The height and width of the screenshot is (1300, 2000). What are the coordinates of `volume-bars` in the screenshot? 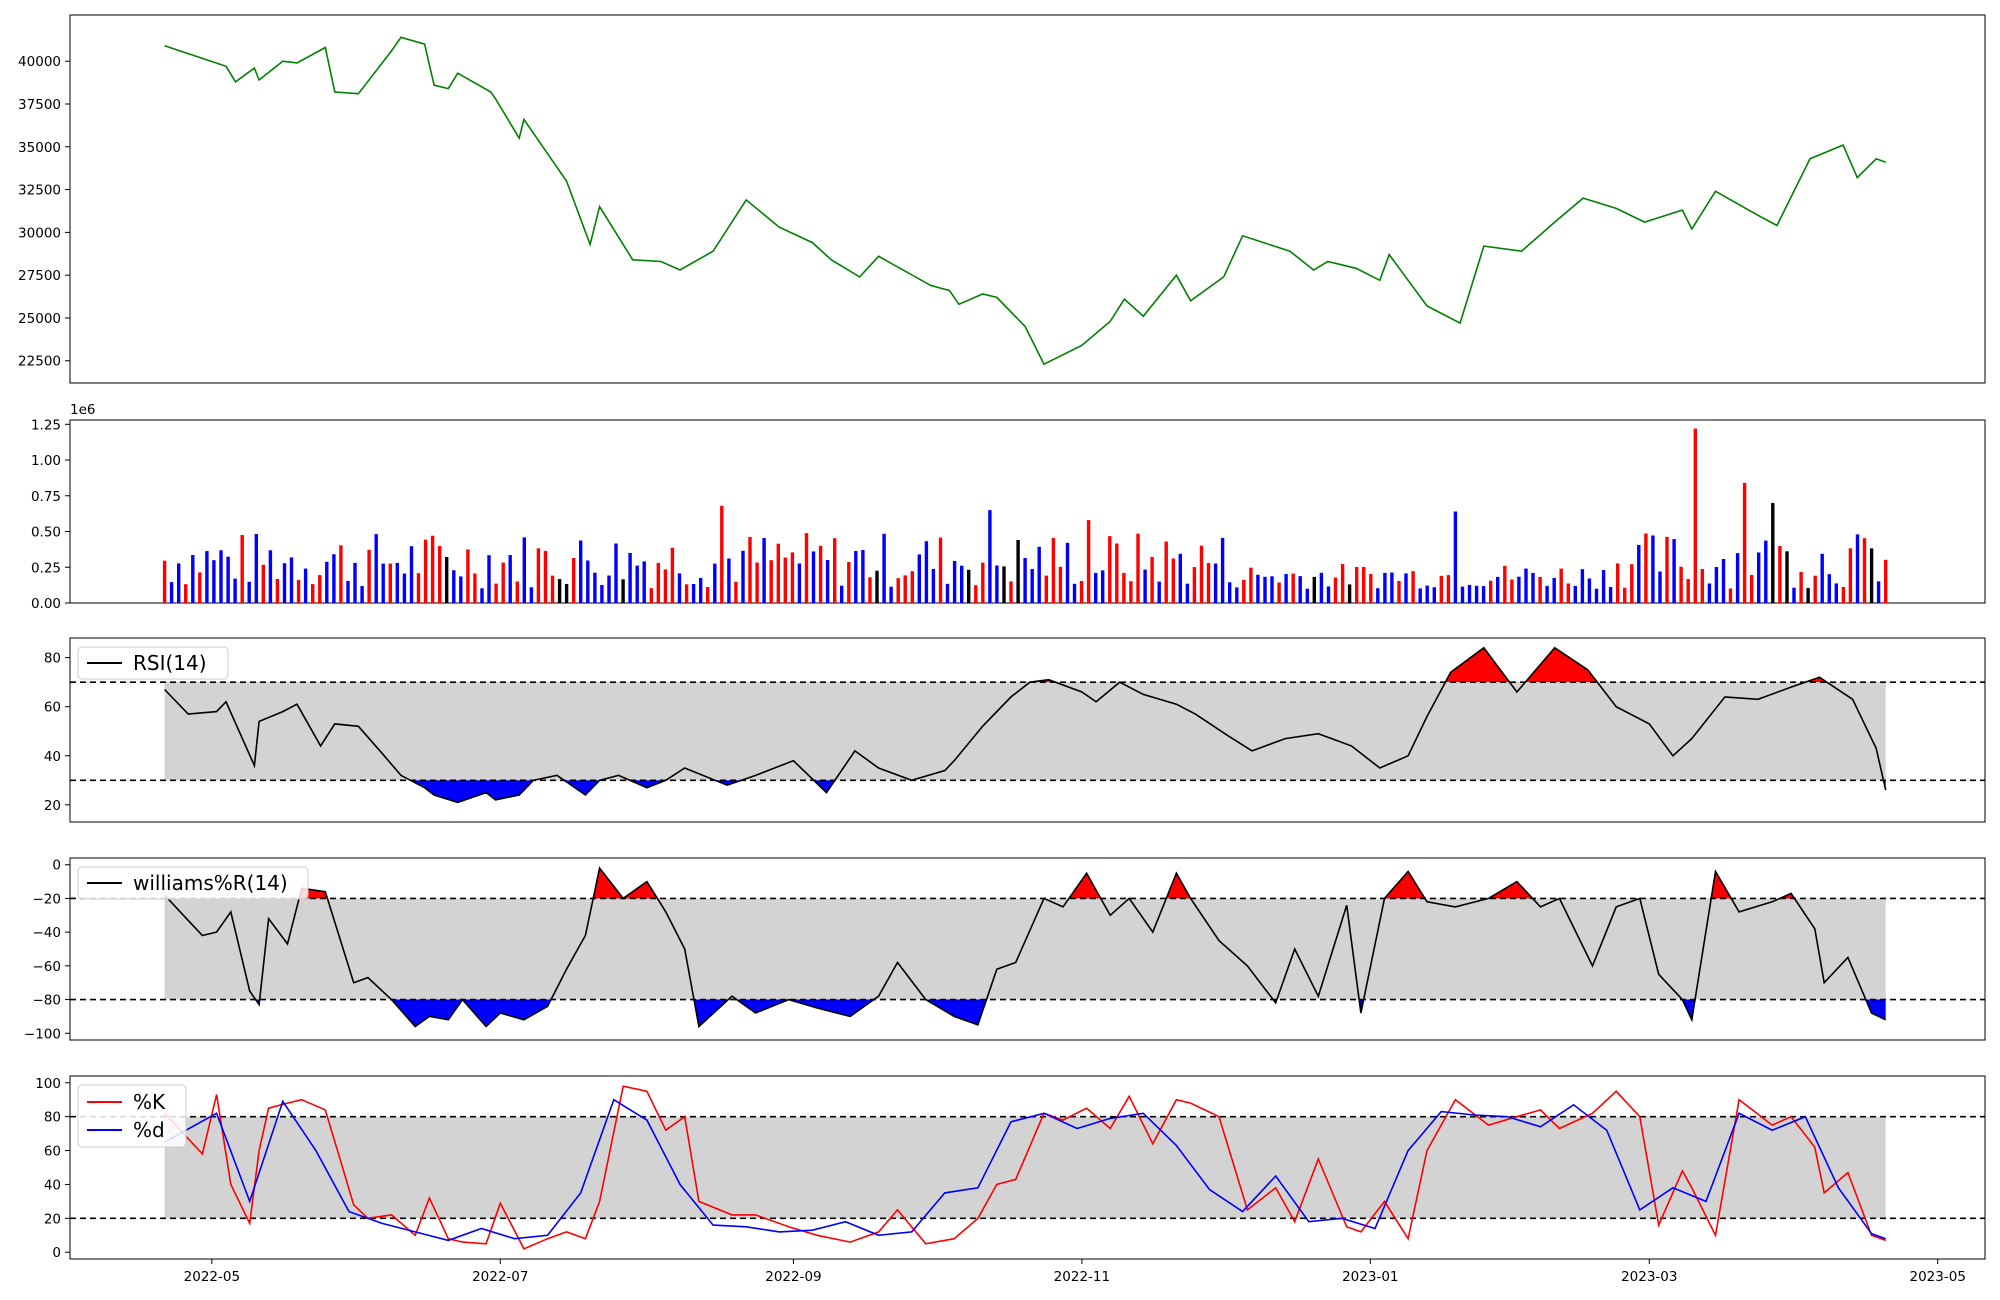 It's located at (1025, 515).